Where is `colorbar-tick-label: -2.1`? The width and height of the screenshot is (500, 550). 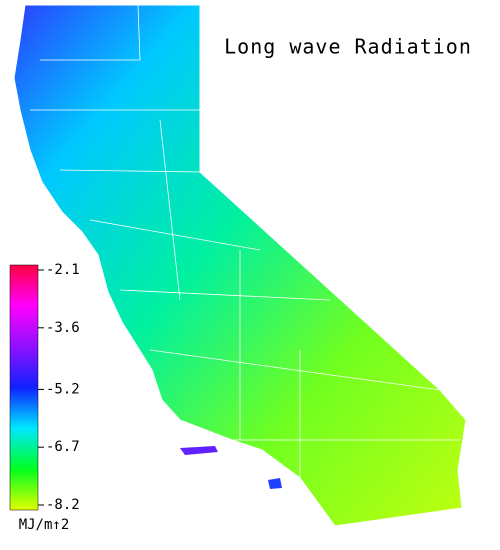
colorbar-tick-label: -2.1 is located at coordinates (63, 270).